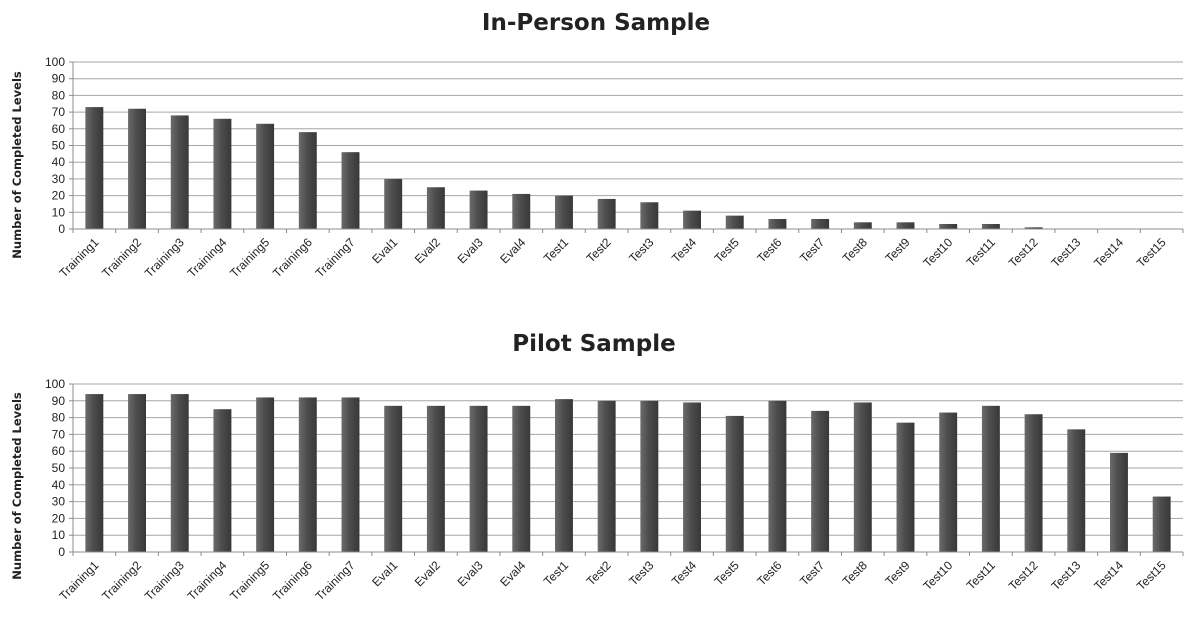 This screenshot has width=1191, height=621. What do you see at coordinates (1161, 524) in the screenshot?
I see `bar-test15` at bounding box center [1161, 524].